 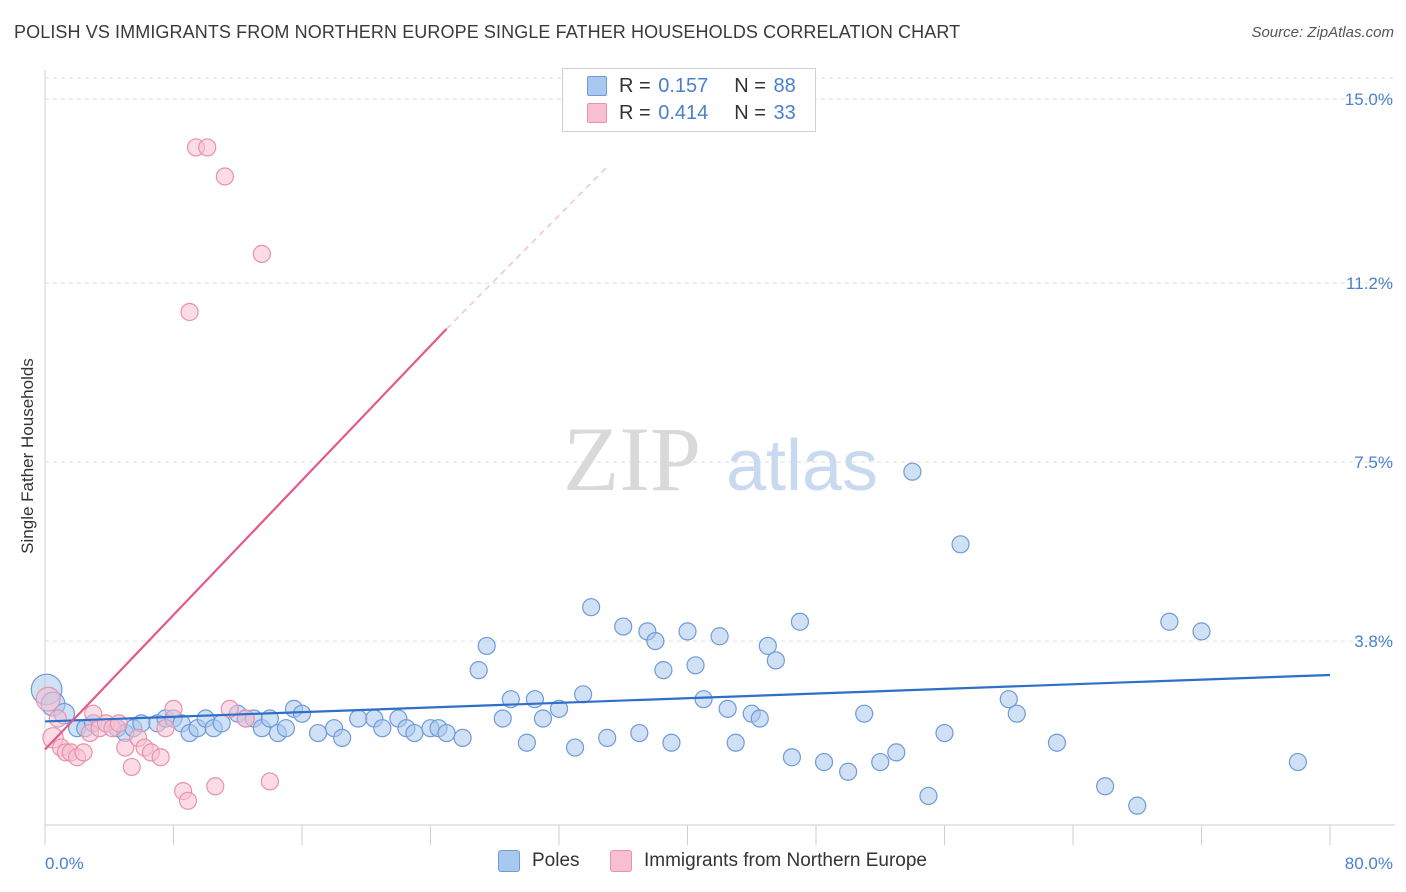 I want to click on y-tick-label: 3.8%, so click(x=1373, y=641).